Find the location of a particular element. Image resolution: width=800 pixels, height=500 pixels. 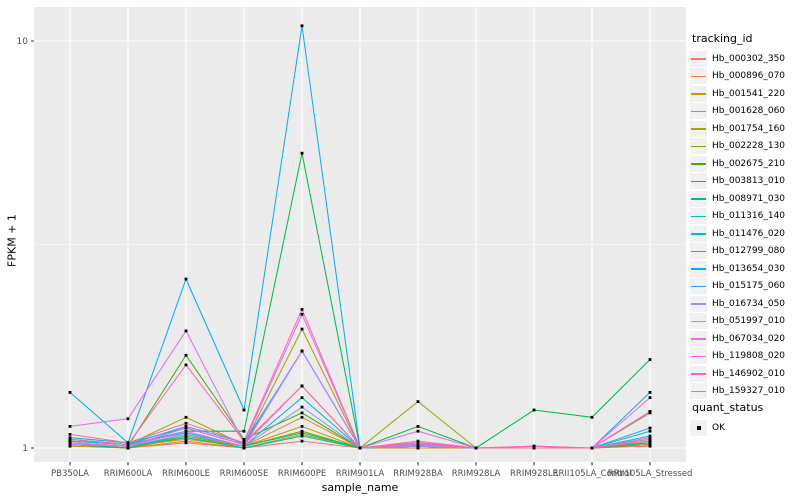

legend-item: Hb_001754_160 is located at coordinates (737, 129).